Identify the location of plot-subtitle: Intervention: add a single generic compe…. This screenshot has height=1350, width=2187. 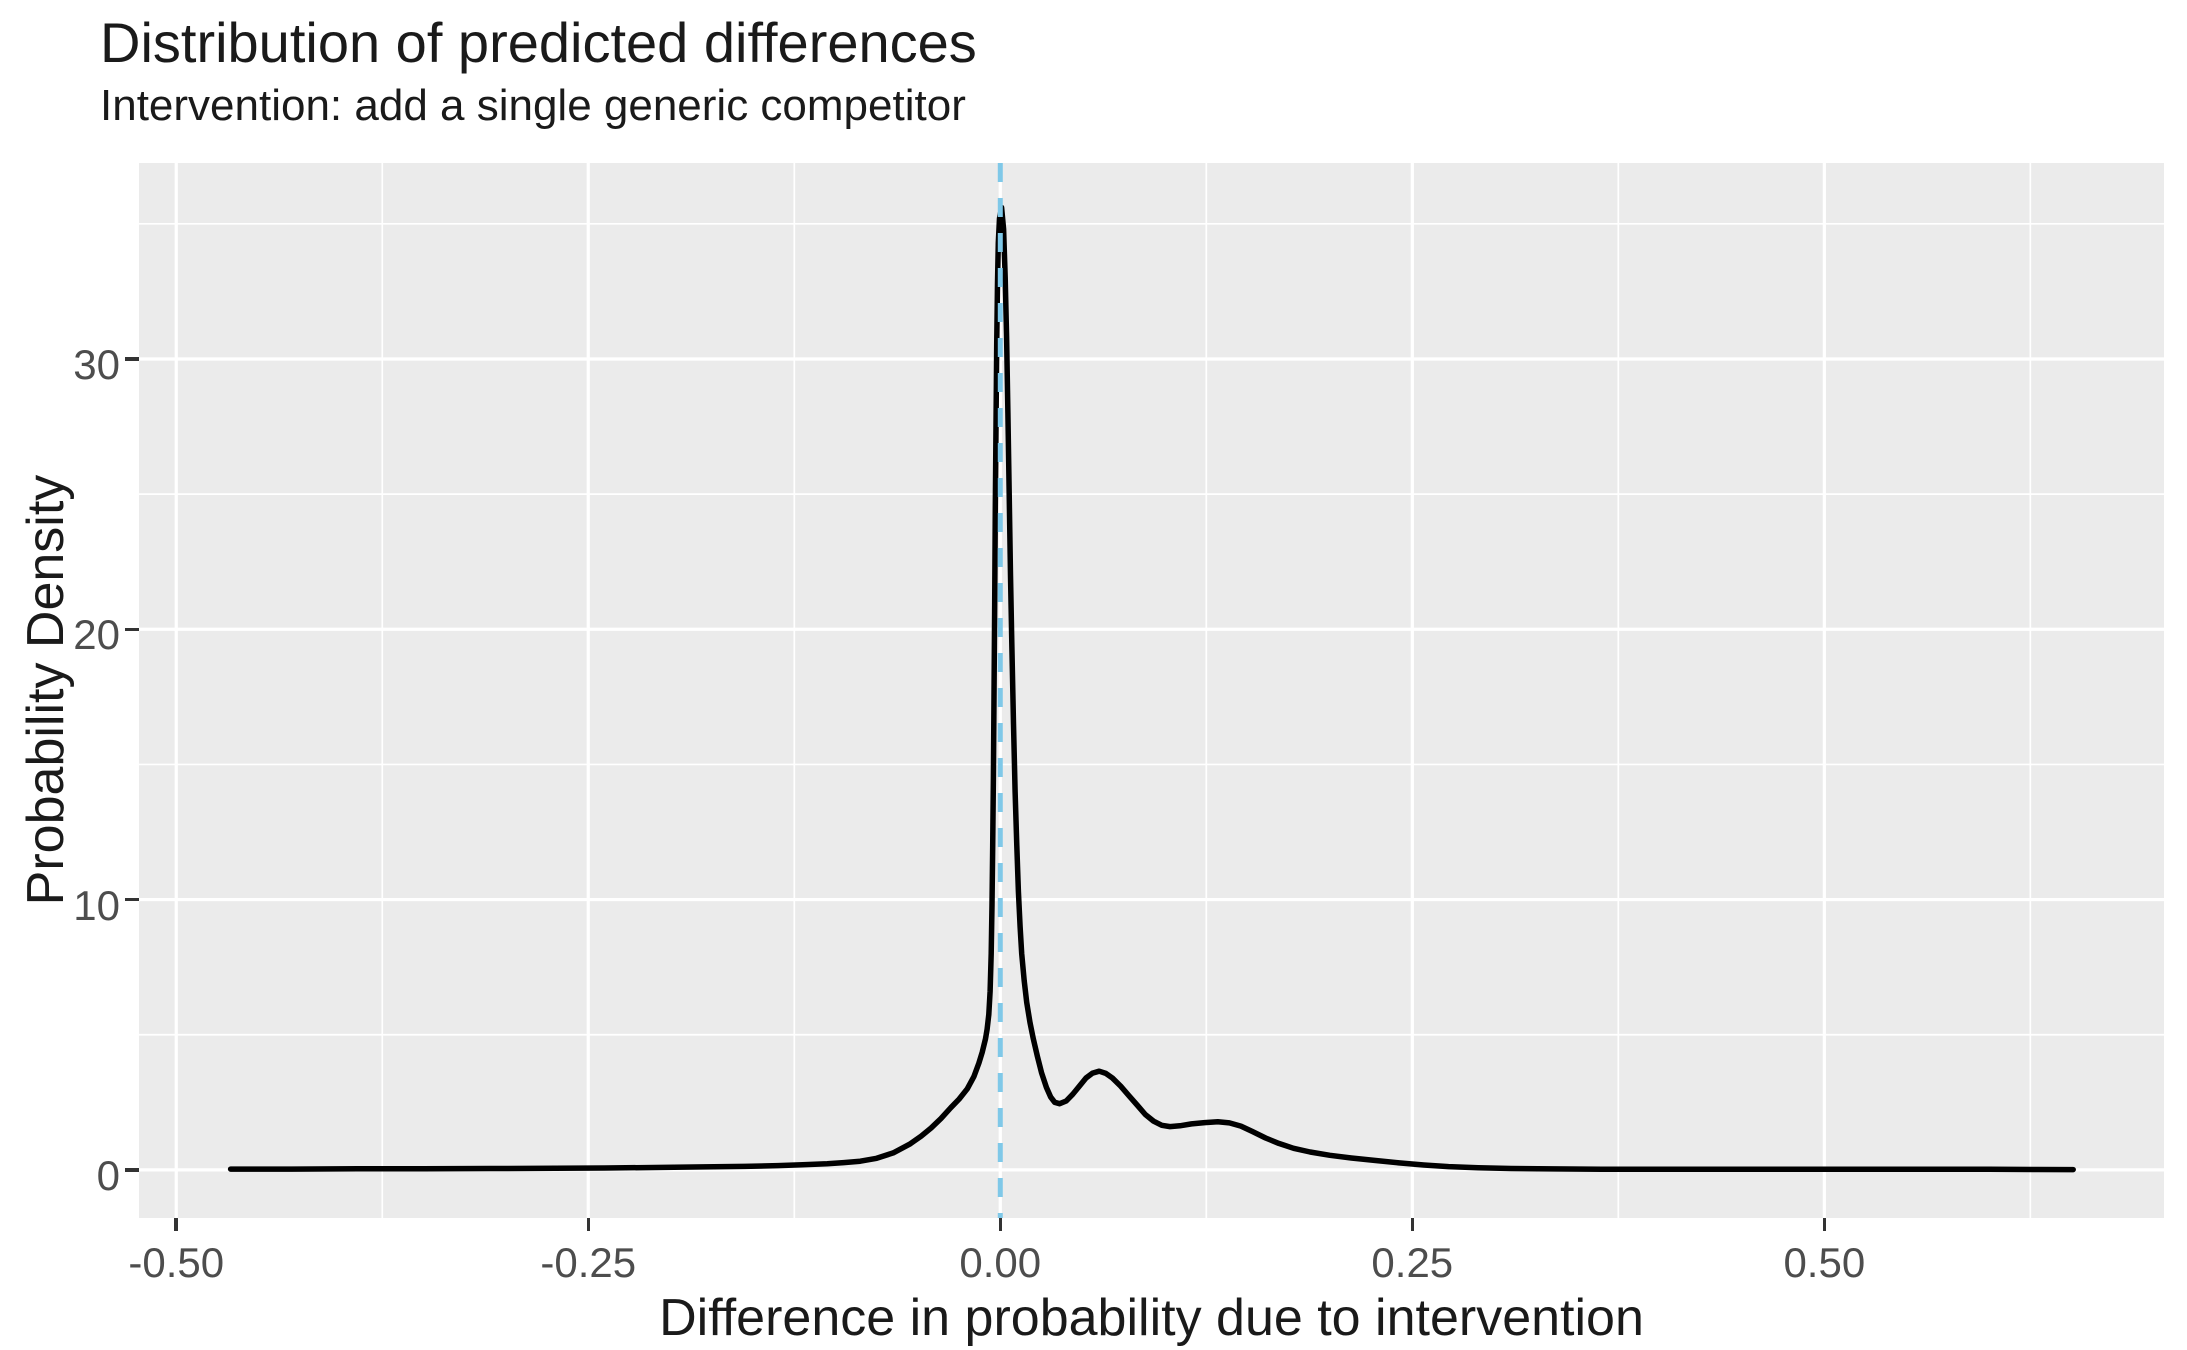
(533, 105).